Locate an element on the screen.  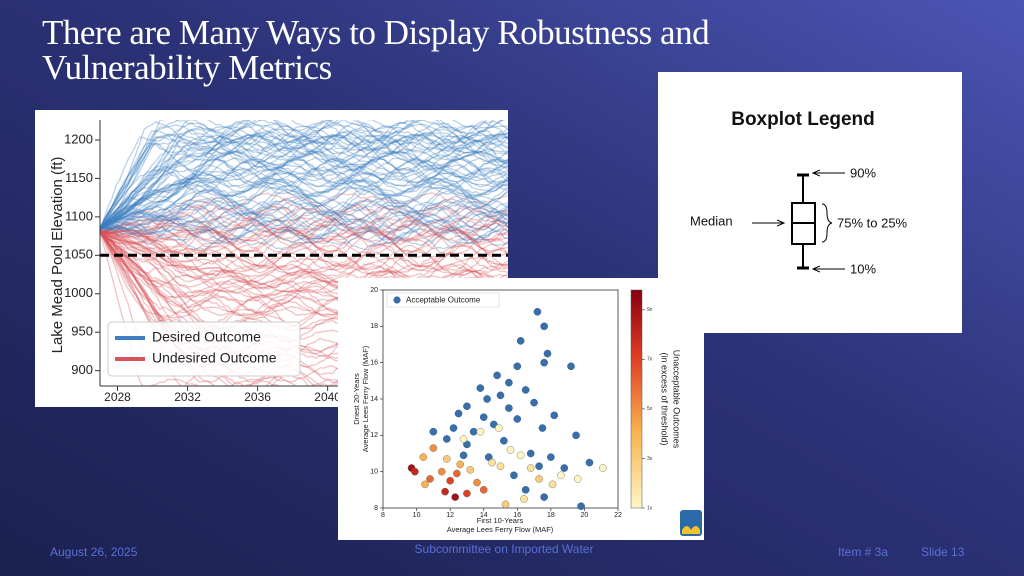
y-tick-label: 20 is located at coordinates (374, 290).